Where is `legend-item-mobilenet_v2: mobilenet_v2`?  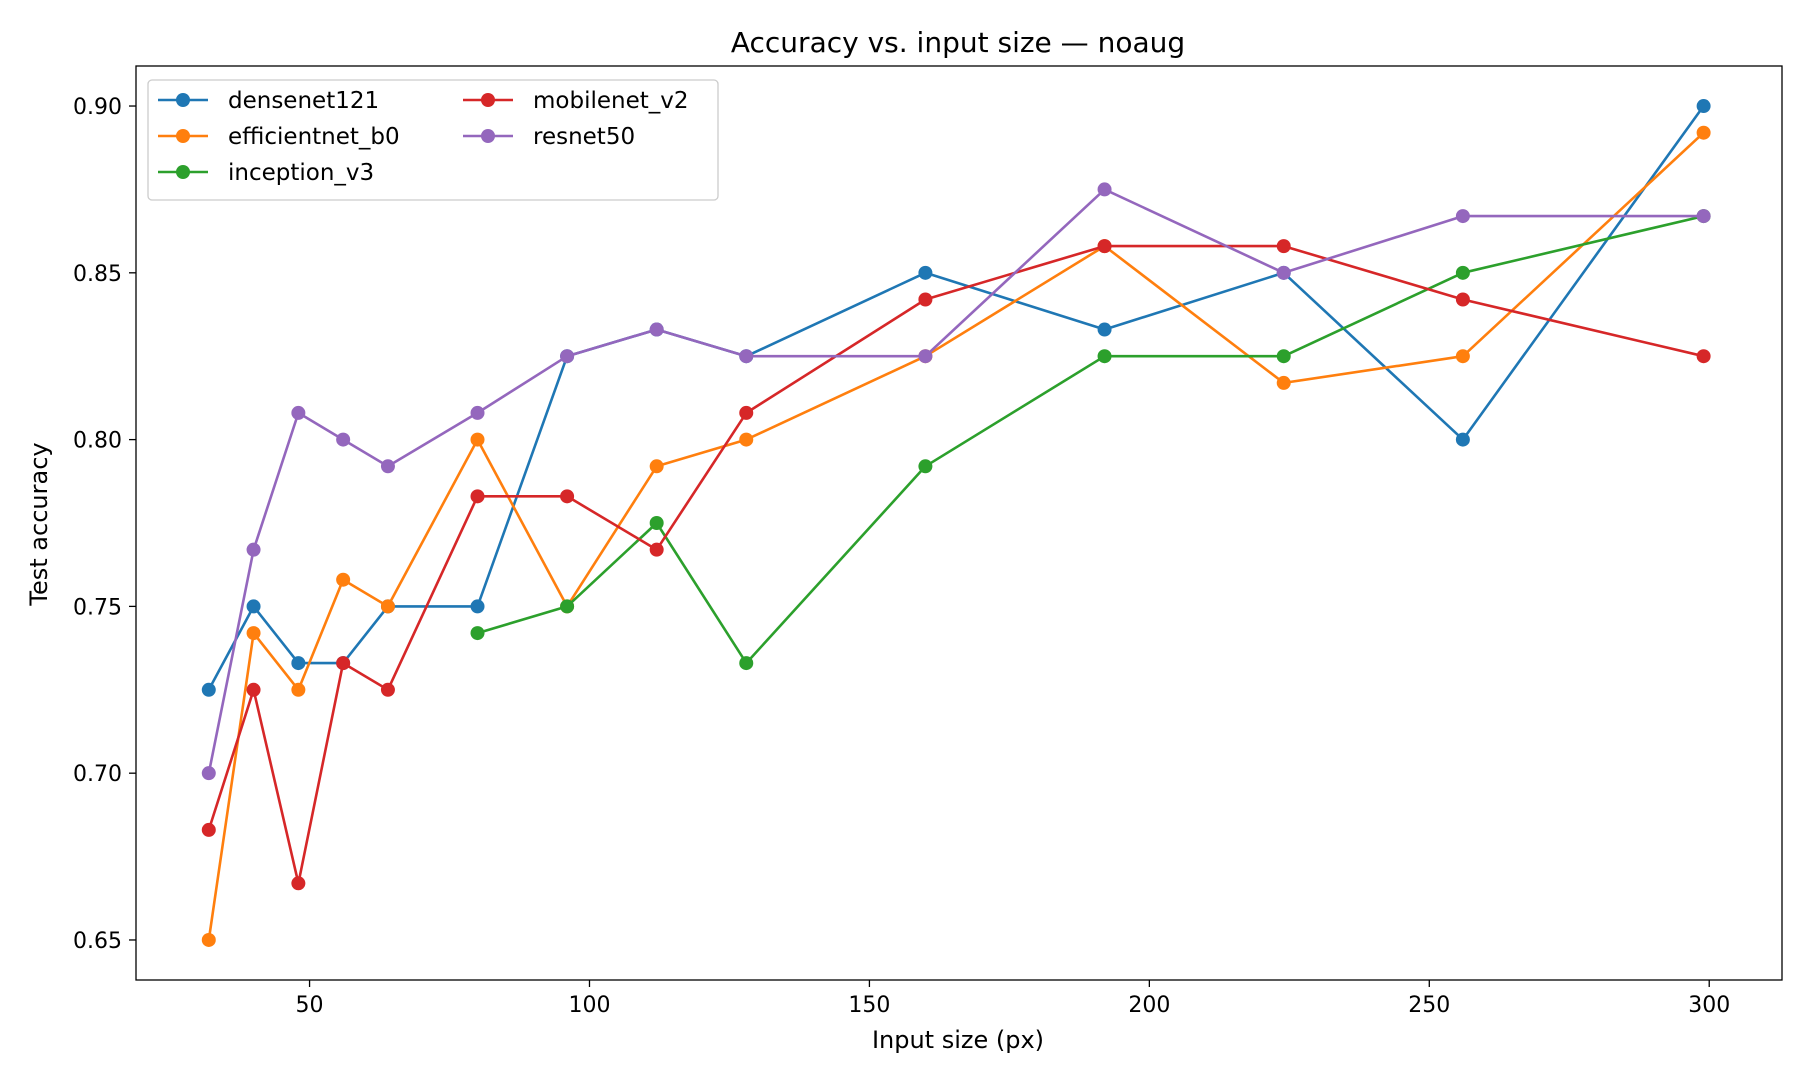
legend-item-mobilenet_v2: mobilenet_v2 is located at coordinates (576, 101).